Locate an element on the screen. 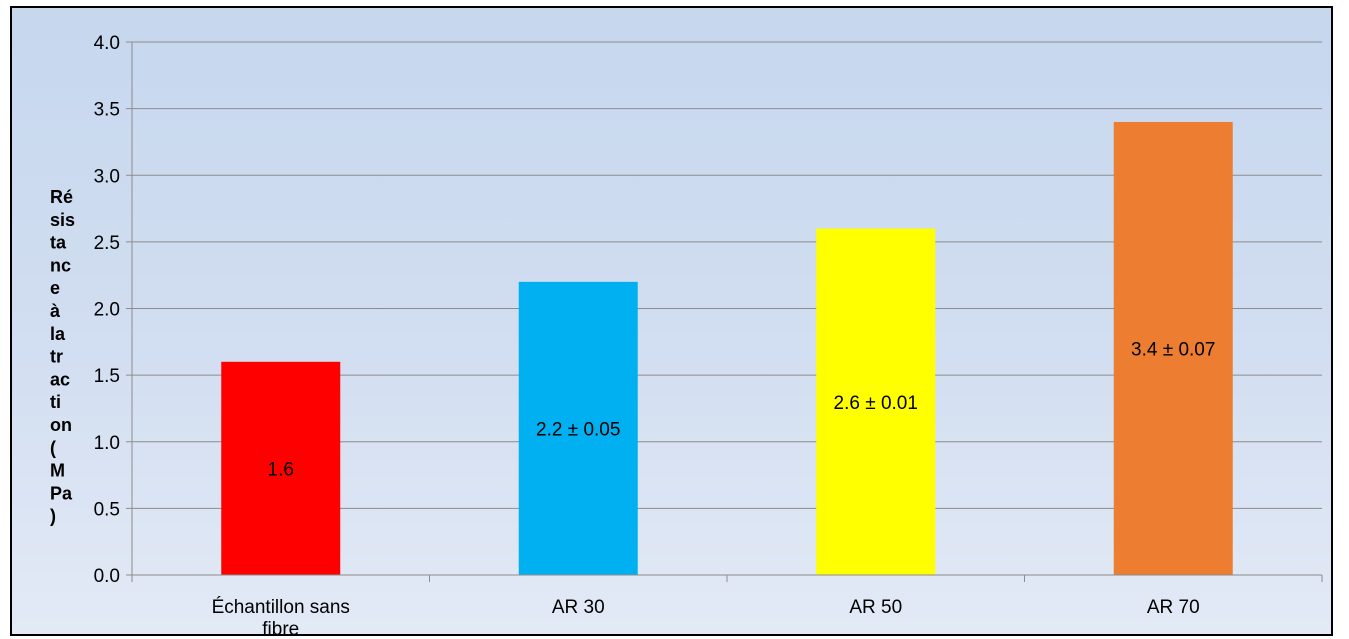  y-tick-labels: 0.0 0.5 1.0 1.5 2.0 2.5 3.0 3.5 4.0 is located at coordinates (107, 310).